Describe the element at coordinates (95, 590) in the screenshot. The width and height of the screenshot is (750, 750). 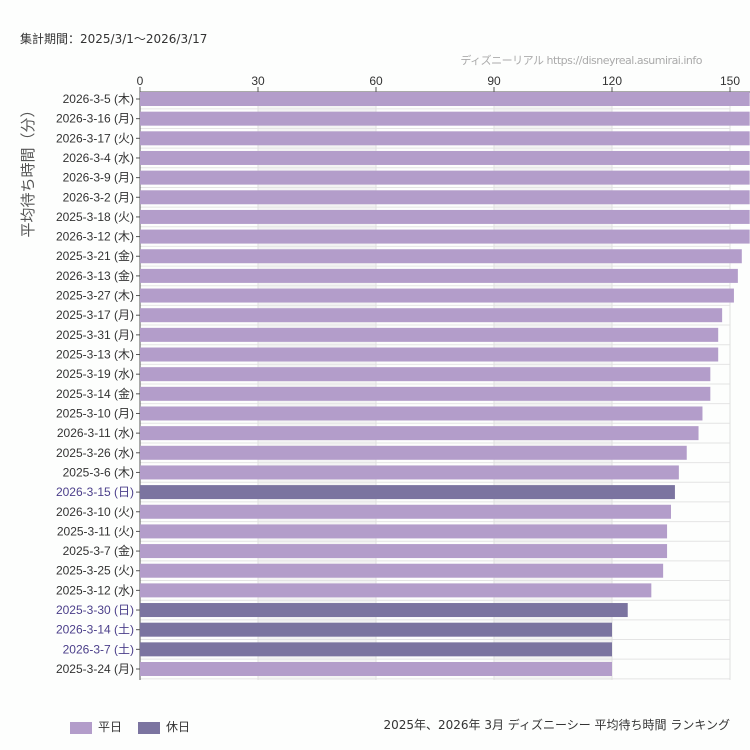
I see `category-label: 2025-3-12 (水)` at that location.